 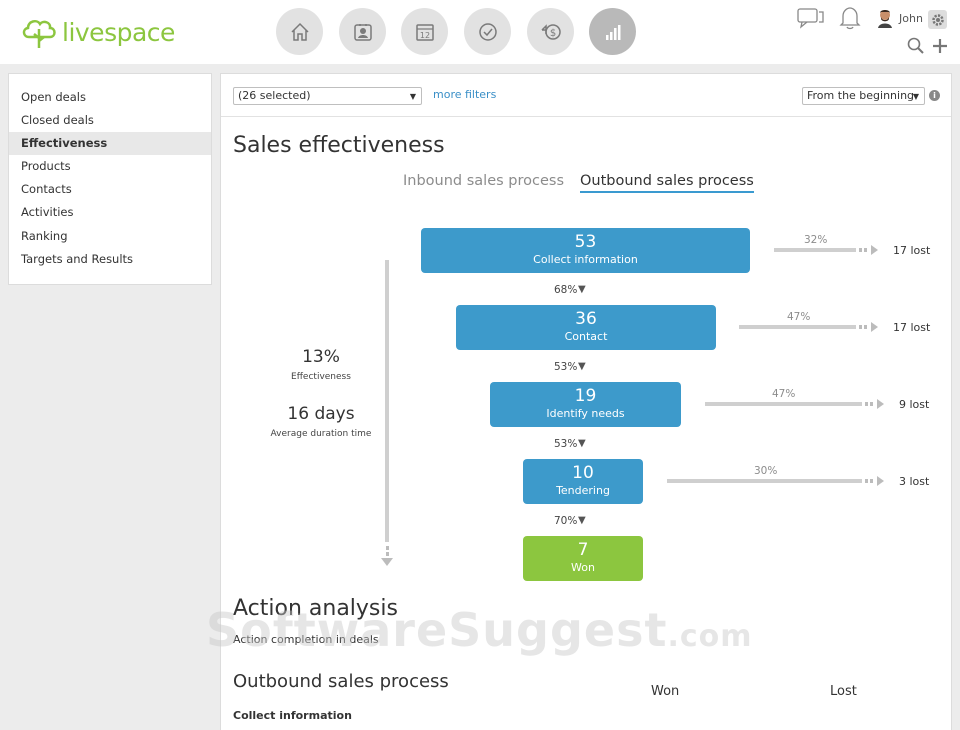 I want to click on tab-outbound-sales-process: Outbound sales process, so click(x=667, y=183).